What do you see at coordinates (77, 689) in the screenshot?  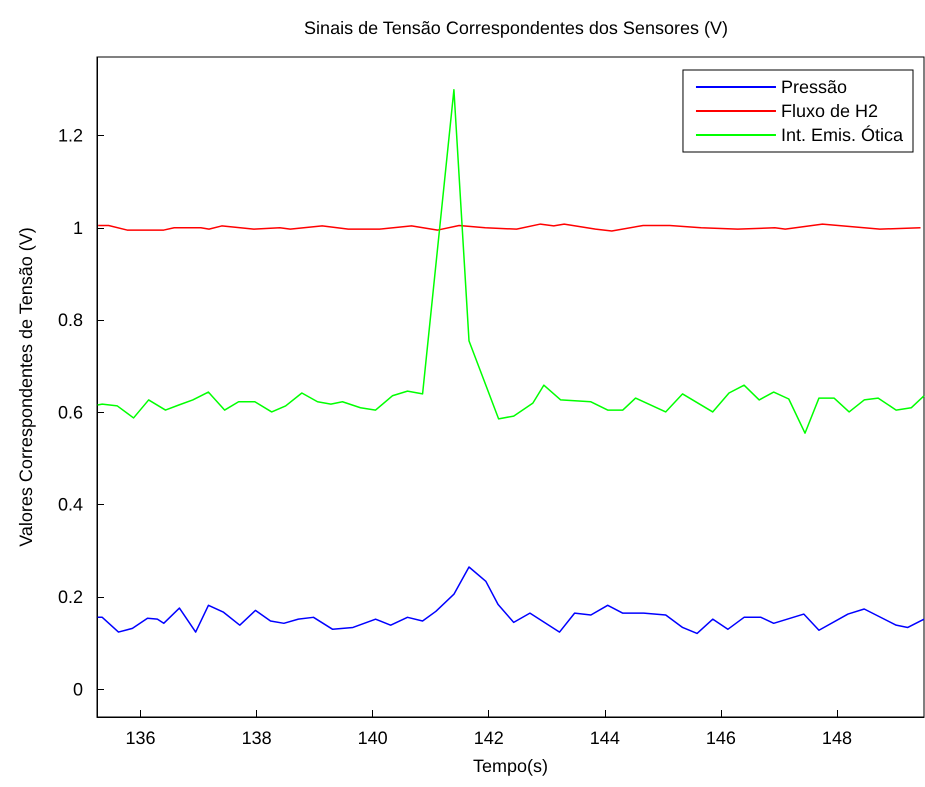 I see `y-tick-label: 0` at bounding box center [77, 689].